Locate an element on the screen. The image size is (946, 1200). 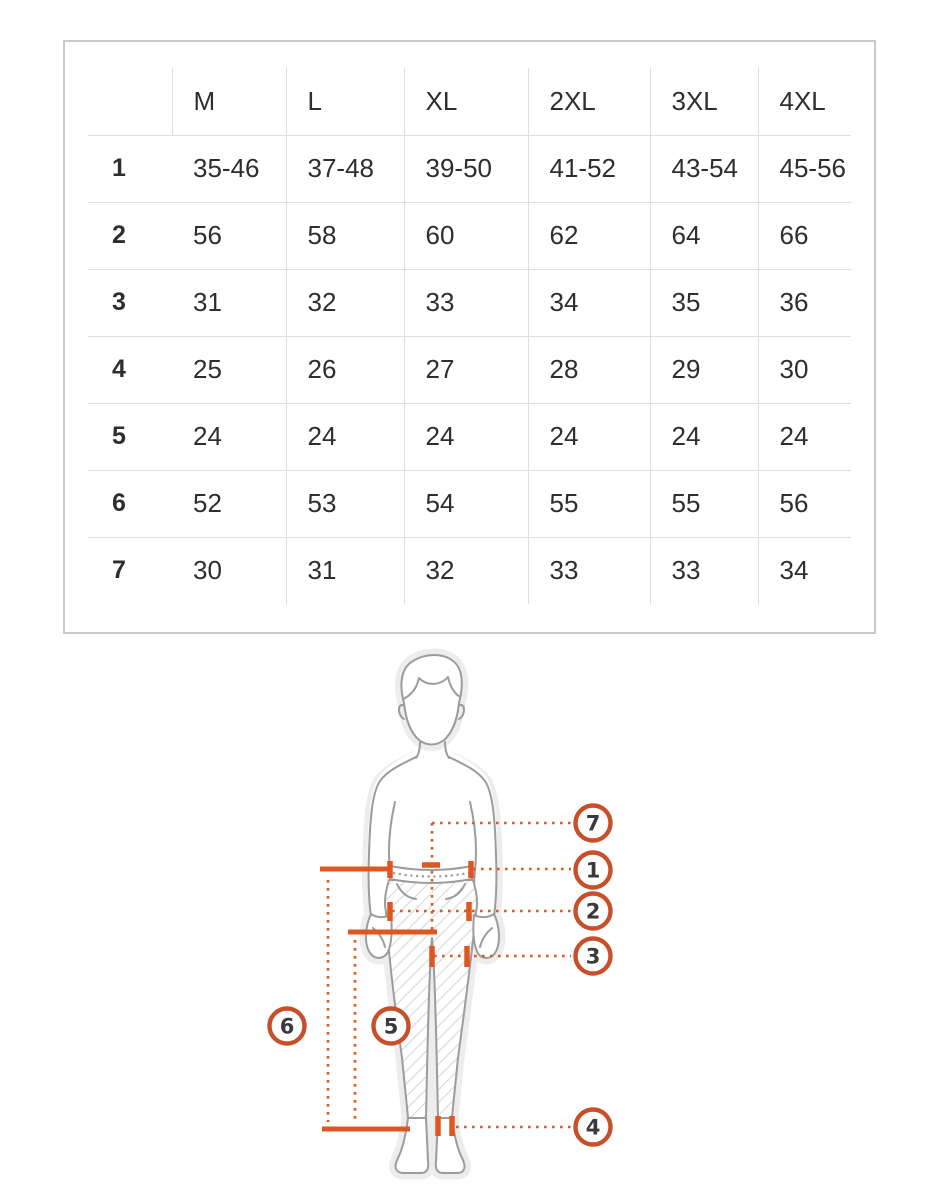
table-cell: 35-46 is located at coordinates (229, 168).